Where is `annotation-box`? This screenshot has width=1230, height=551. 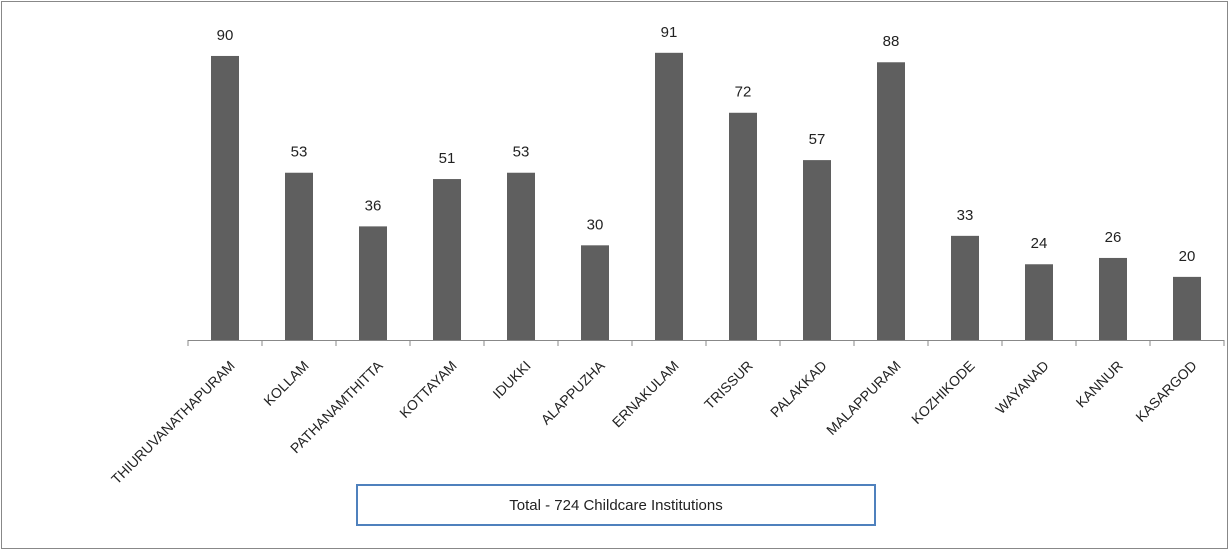 annotation-box is located at coordinates (616, 505).